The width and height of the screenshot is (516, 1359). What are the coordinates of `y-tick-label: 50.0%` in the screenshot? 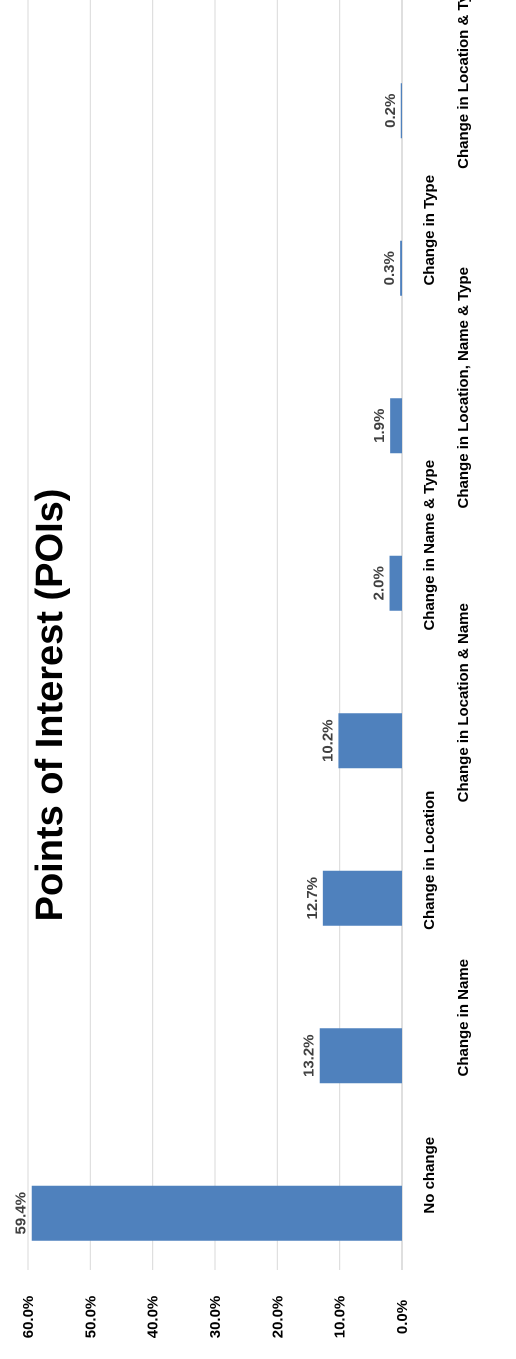 It's located at (90, 1317).